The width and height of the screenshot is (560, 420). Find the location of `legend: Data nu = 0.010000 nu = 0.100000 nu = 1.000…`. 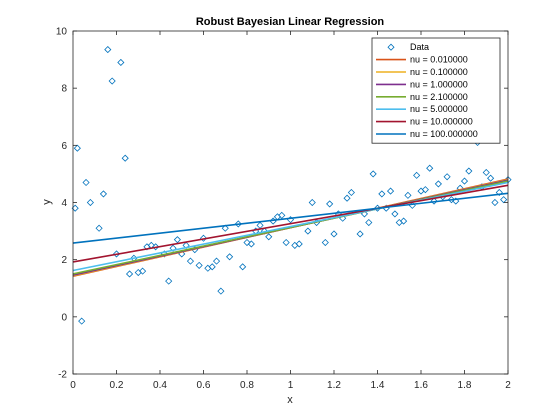

legend: Data nu = 0.010000 nu = 0.100000 nu = 1.000… is located at coordinates (436, 90).